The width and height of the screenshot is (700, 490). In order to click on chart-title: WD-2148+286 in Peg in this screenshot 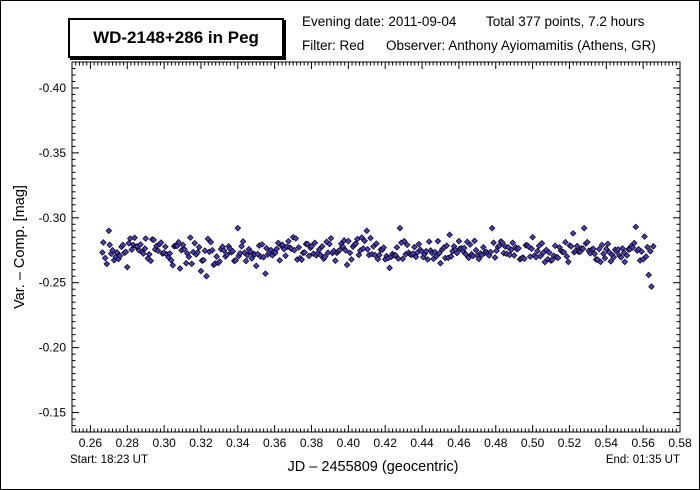, I will do `click(176, 38)`.